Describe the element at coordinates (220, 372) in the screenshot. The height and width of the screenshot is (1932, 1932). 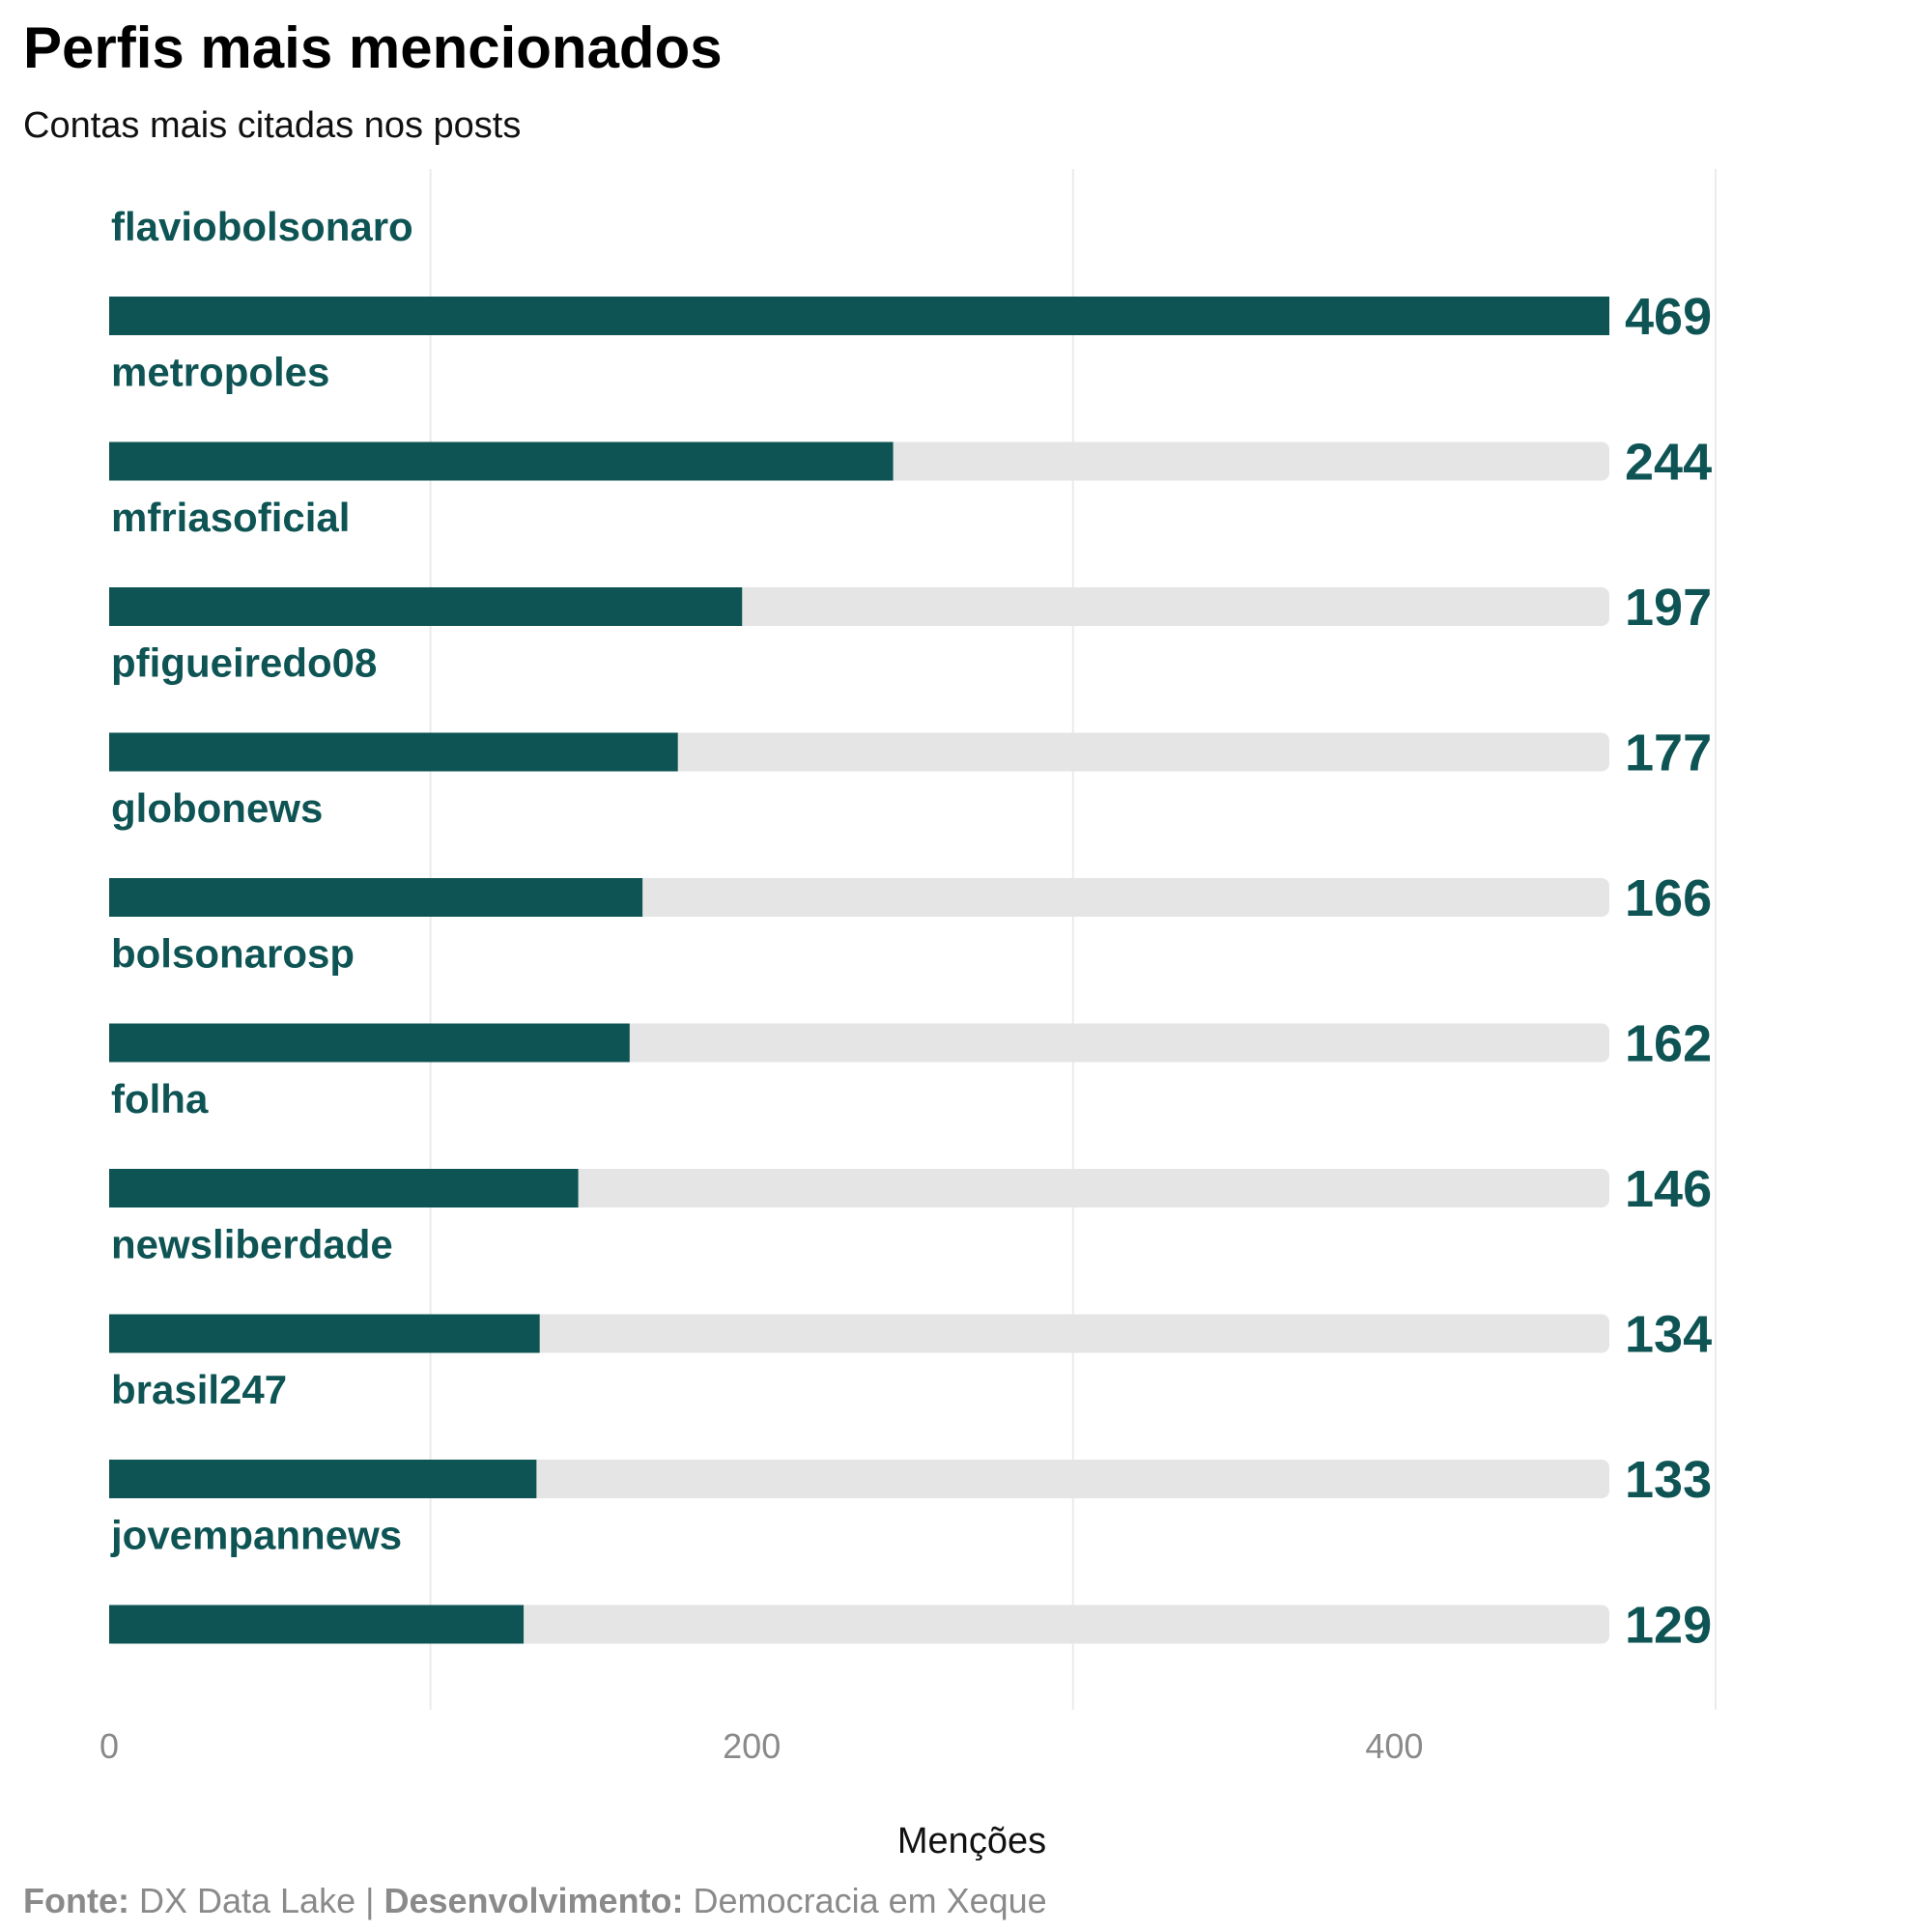
I see `category-label-metropoles: metropoles` at that location.